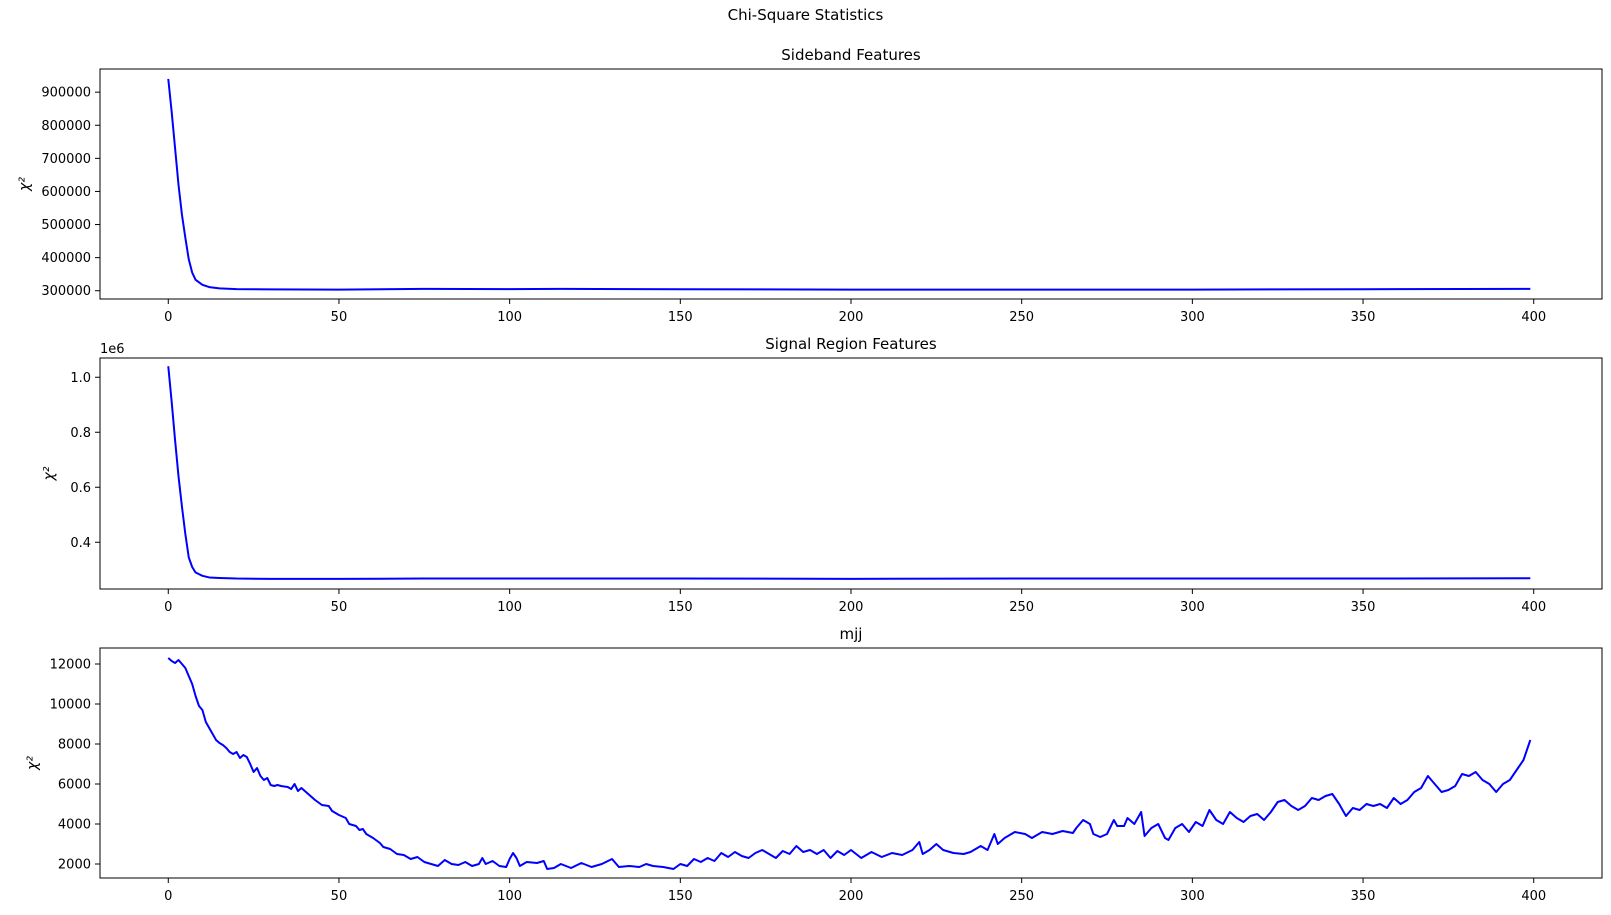  Describe the element at coordinates (70, 705) in the screenshot. I see `y-tick-label-3-10000: 10000` at that location.